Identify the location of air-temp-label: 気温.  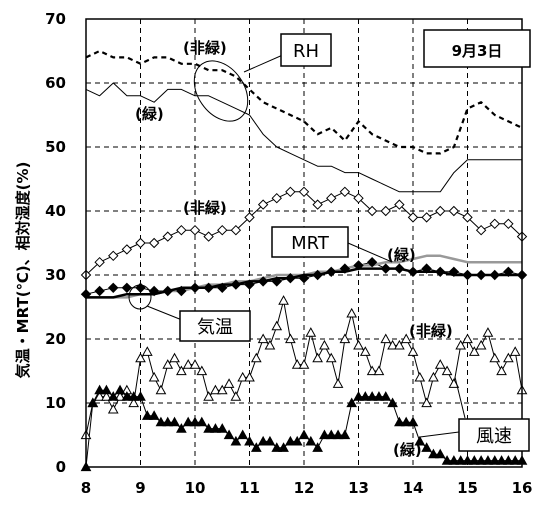
(215, 327).